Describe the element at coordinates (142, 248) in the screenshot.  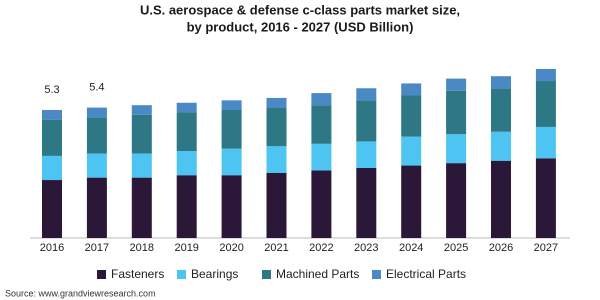
I see `x-tick-label: 2018` at that location.